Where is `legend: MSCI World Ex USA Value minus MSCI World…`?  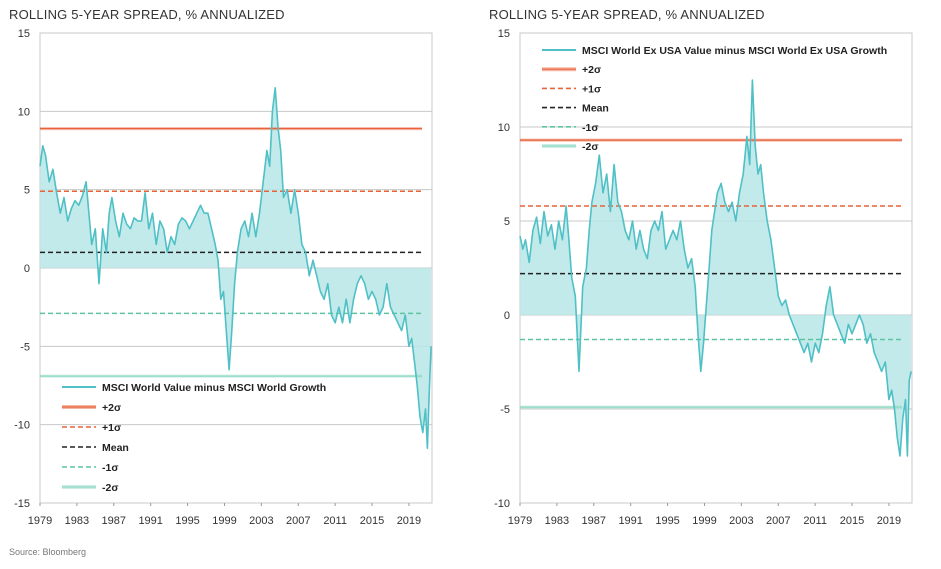
legend: MSCI World Ex USA Value minus MSCI World… is located at coordinates (714, 99).